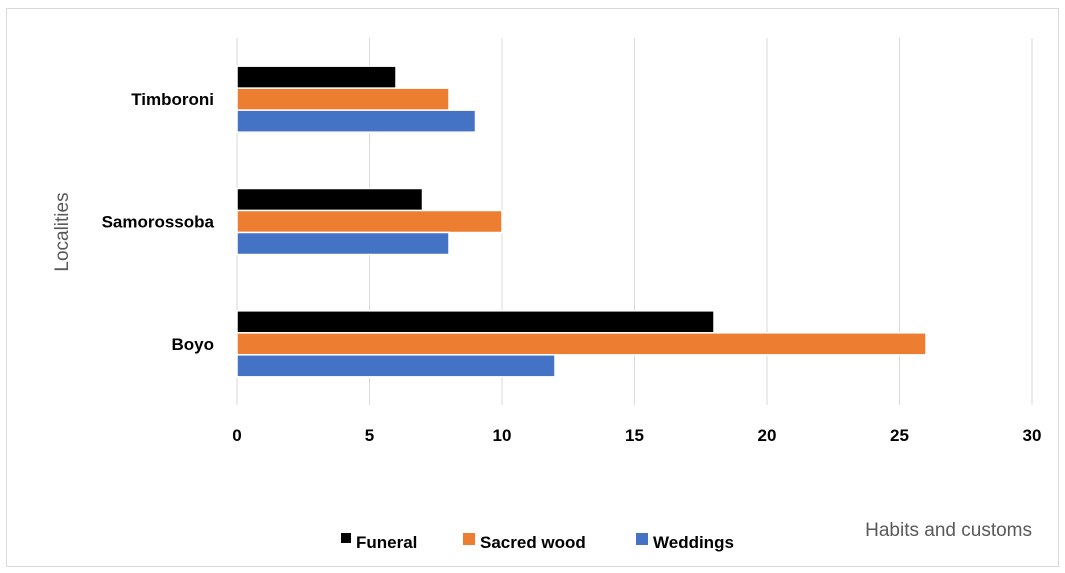 This screenshot has width=1065, height=573. What do you see at coordinates (343, 99) in the screenshot?
I see `bar-timboroni-sacred-wood` at bounding box center [343, 99].